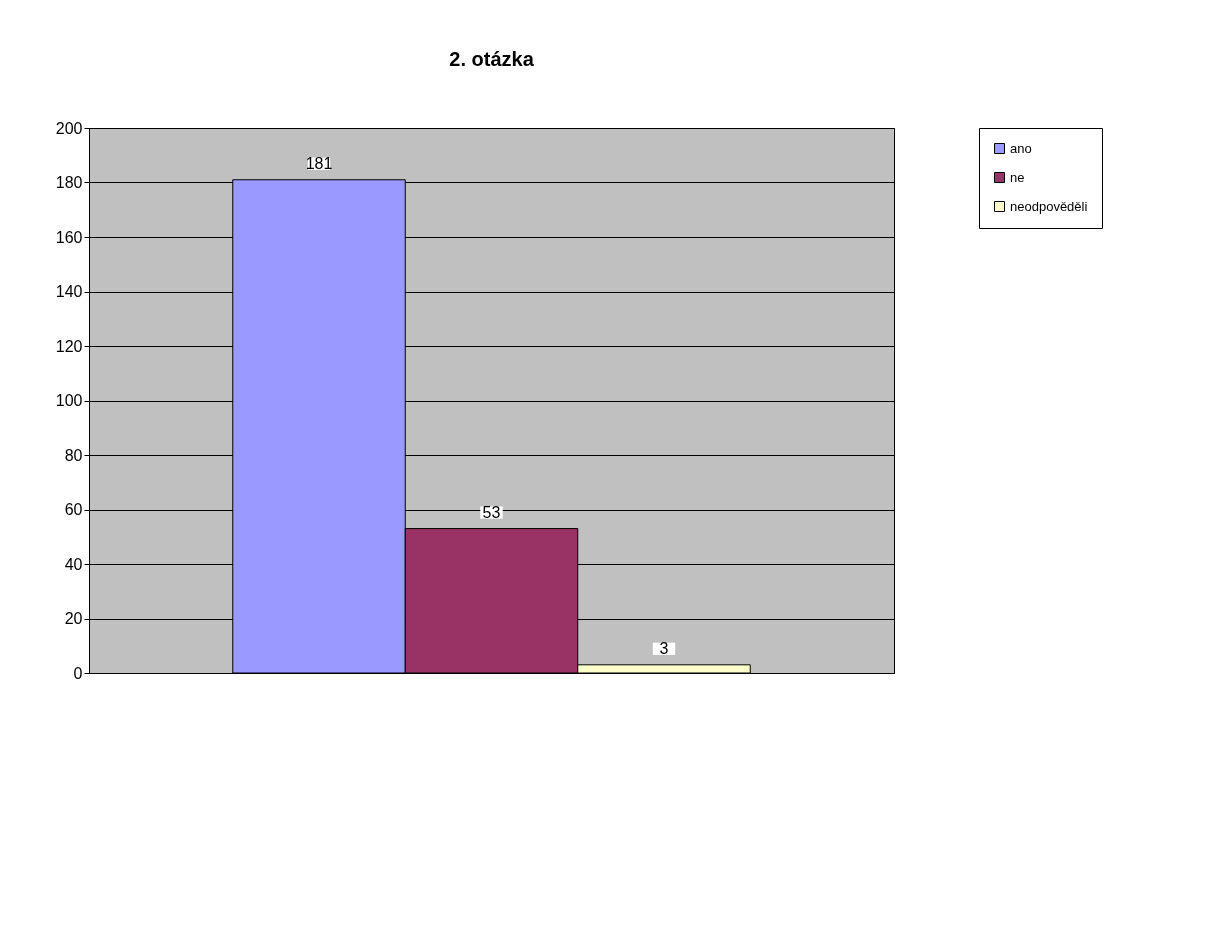 This screenshot has width=1226, height=946. I want to click on chart-title: 2. otázka, so click(492, 59).